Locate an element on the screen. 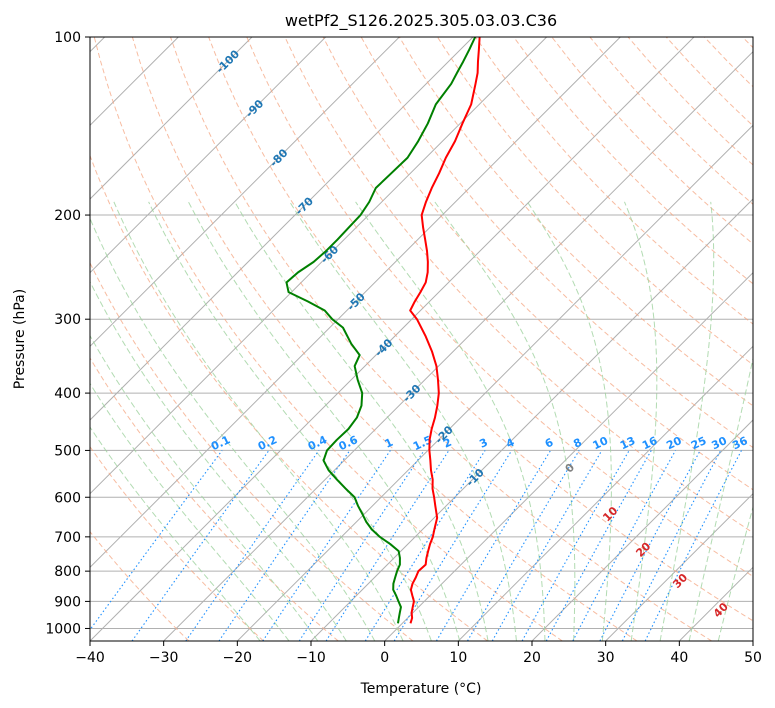  x-tick-label: −10 is located at coordinates (311, 658).